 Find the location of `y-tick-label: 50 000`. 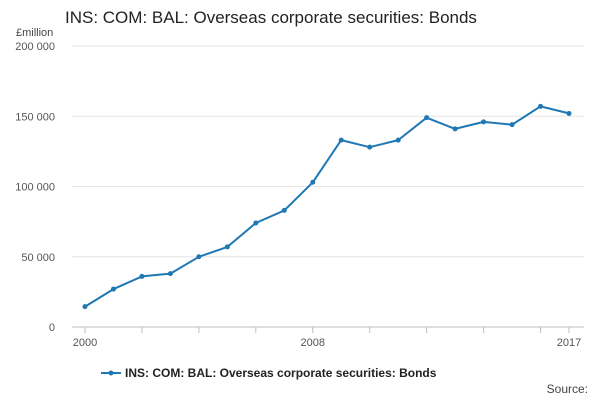

y-tick-label: 50 000 is located at coordinates (38, 258).